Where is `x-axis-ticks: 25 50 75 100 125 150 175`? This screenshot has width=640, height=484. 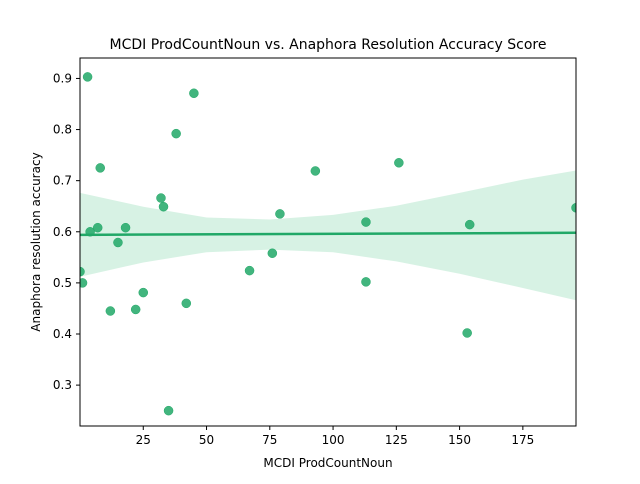 x-axis-ticks: 25 50 75 100 125 150 175 is located at coordinates (335, 436).